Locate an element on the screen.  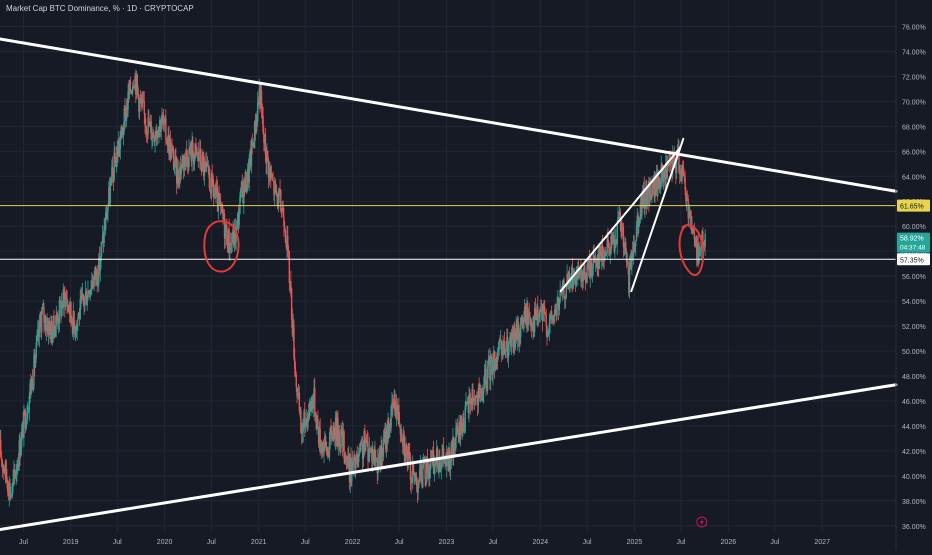
x-tick-label: Jul is located at coordinates (305, 542).